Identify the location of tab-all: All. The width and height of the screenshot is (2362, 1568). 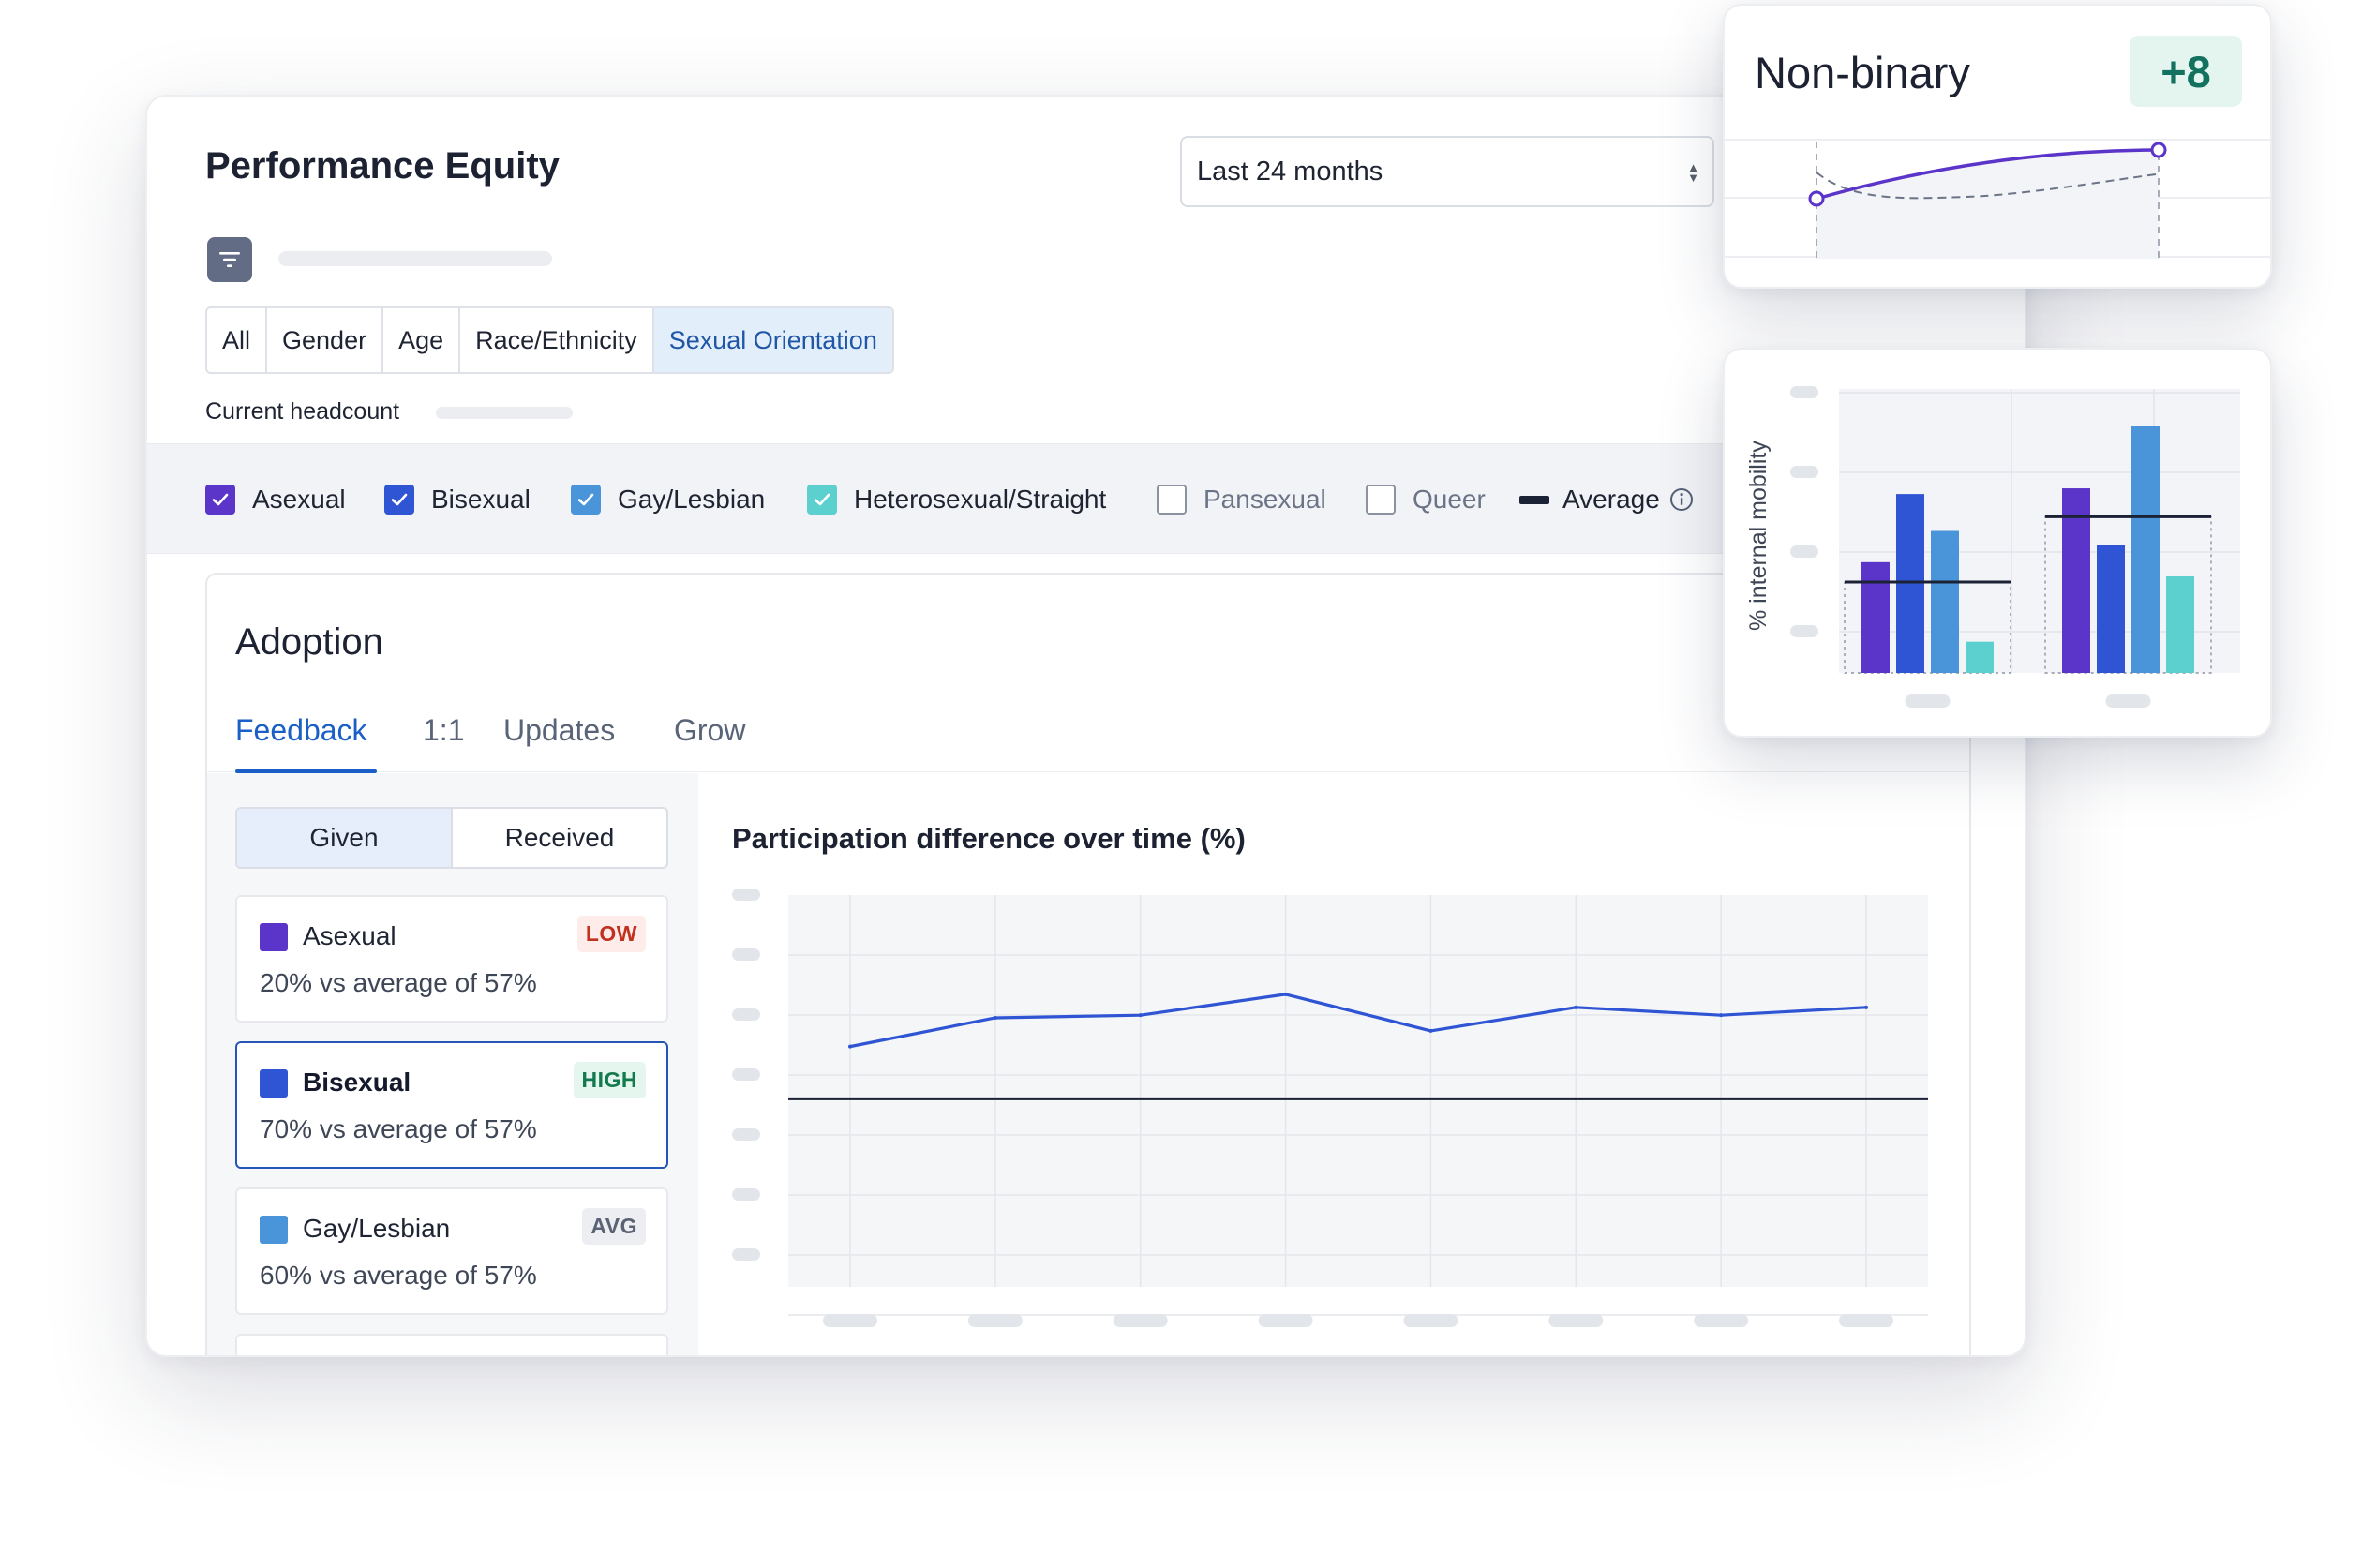
(237, 340).